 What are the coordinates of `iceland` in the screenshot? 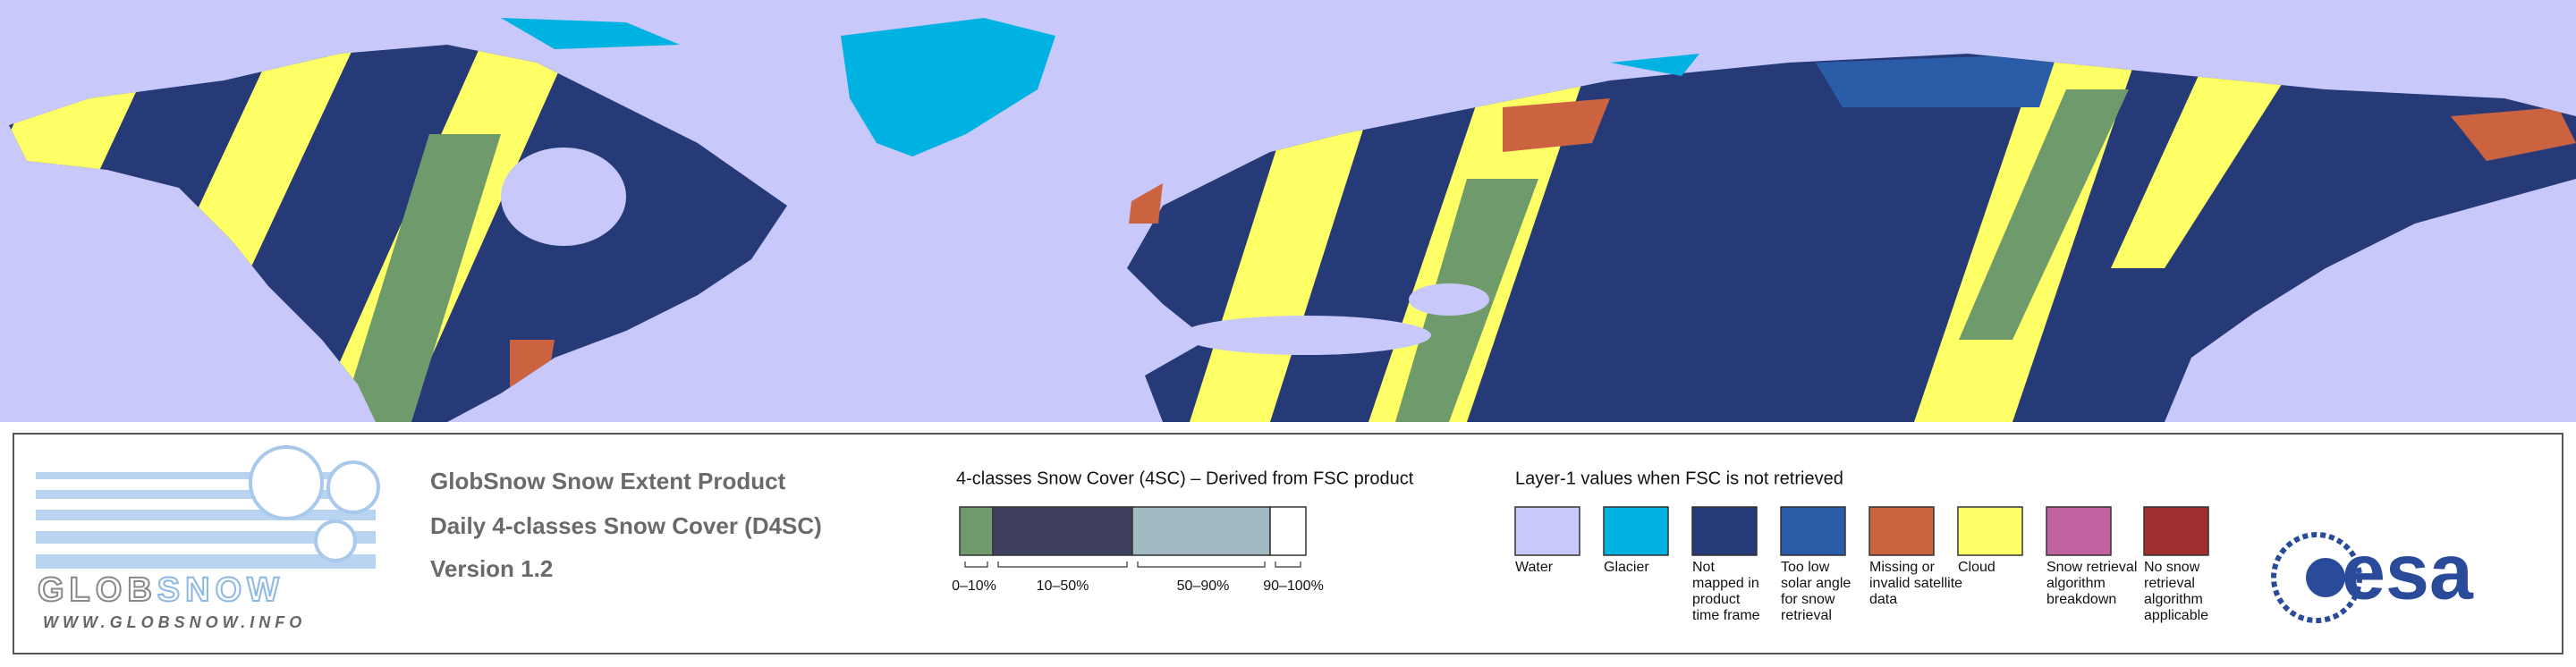 It's located at (1146, 204).